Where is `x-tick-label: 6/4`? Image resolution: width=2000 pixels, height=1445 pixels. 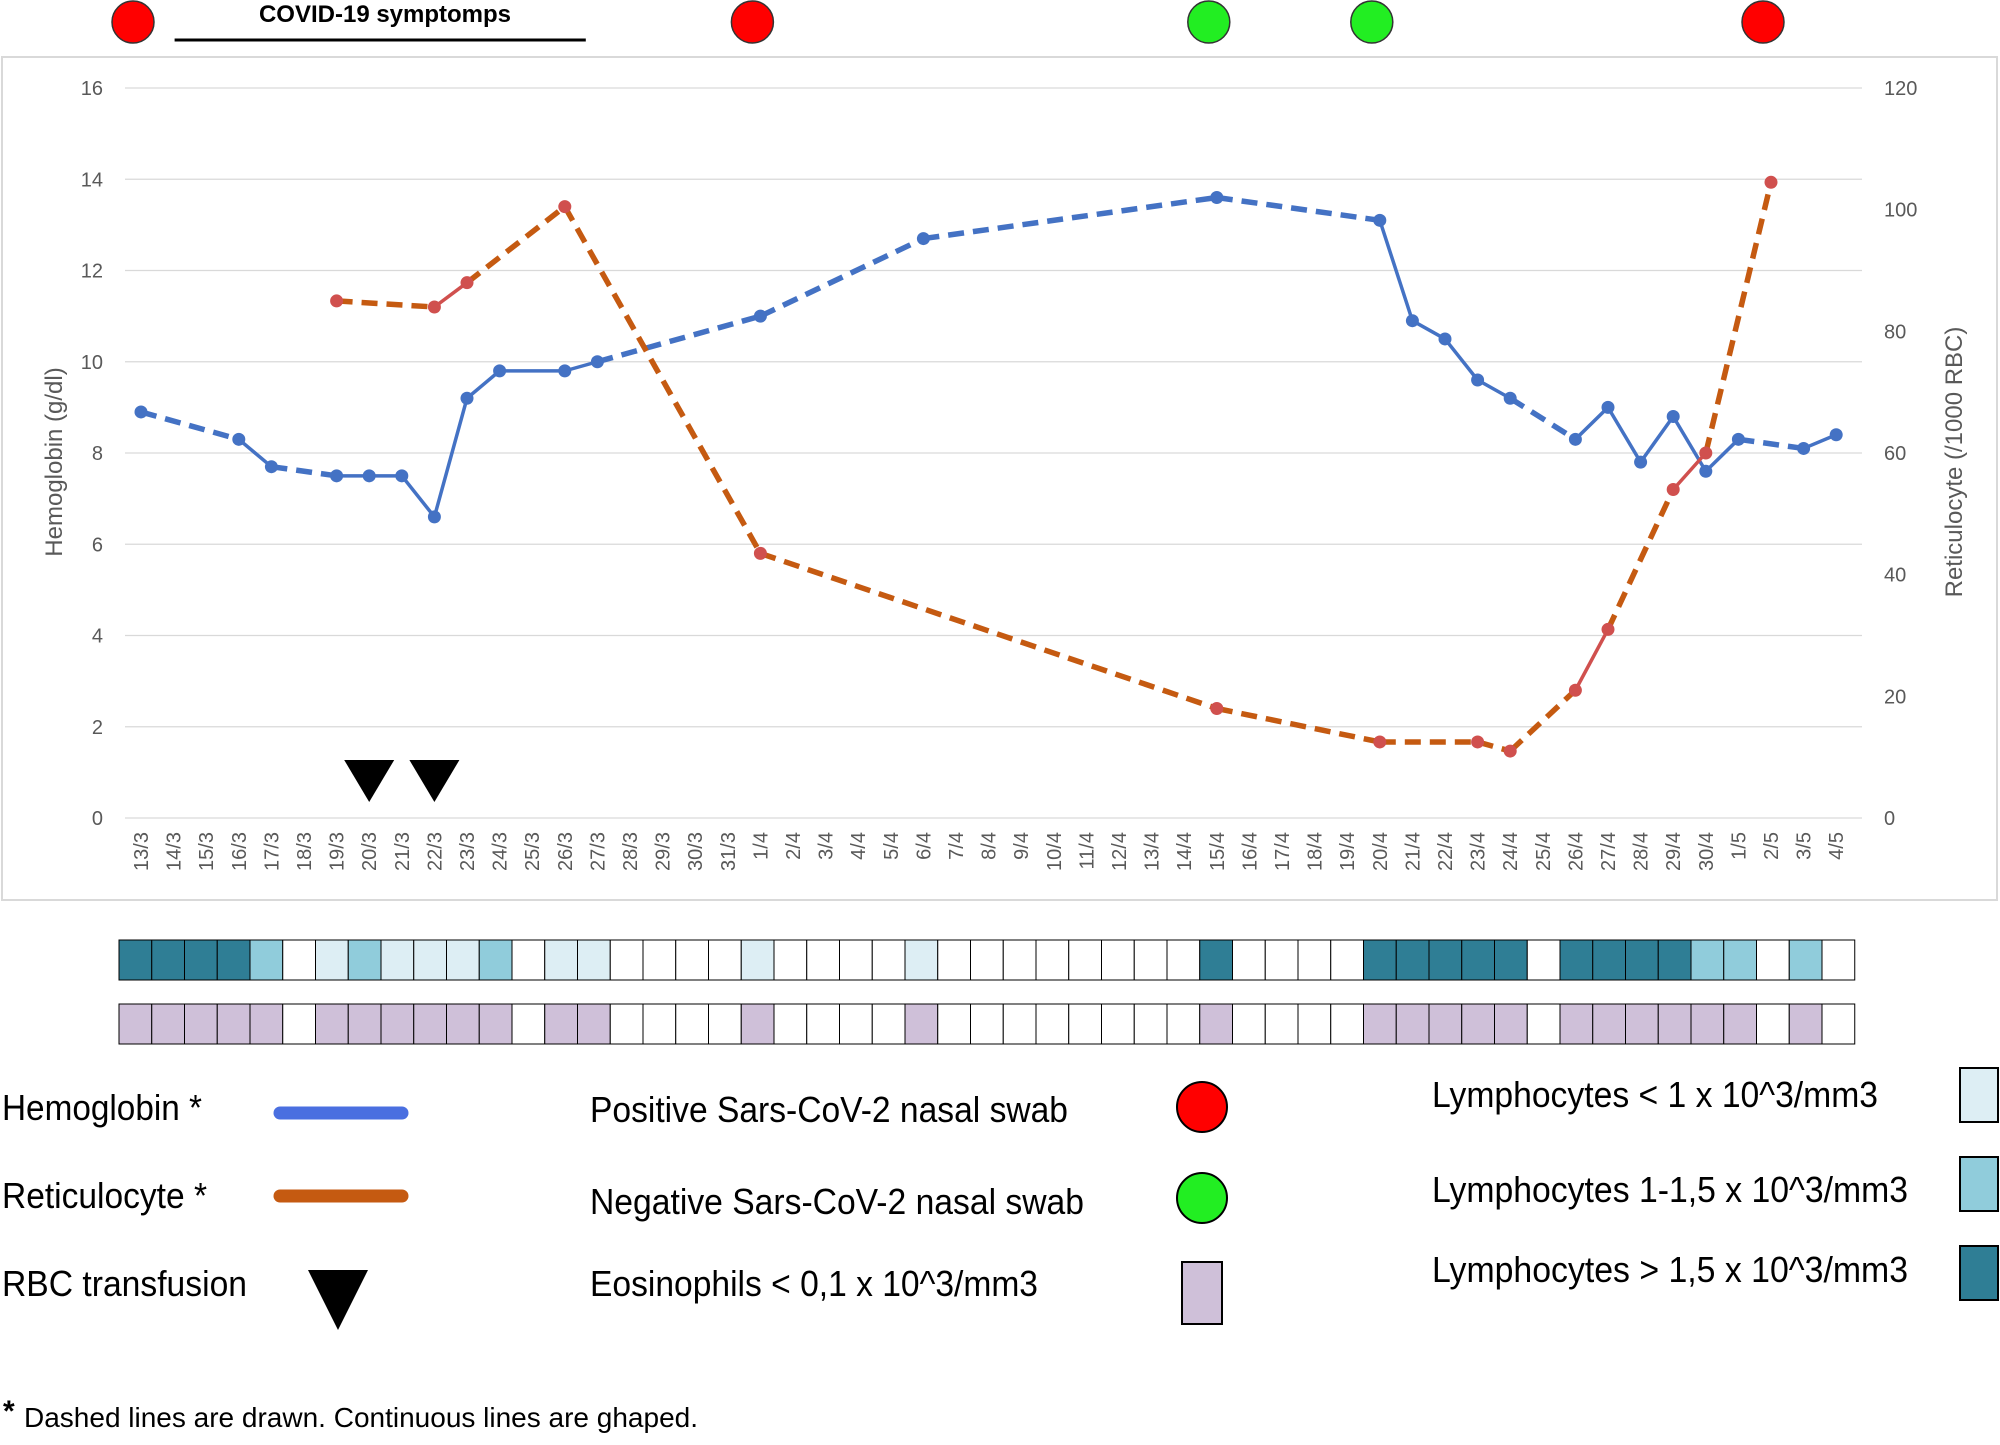
x-tick-label: 6/4 is located at coordinates (924, 846).